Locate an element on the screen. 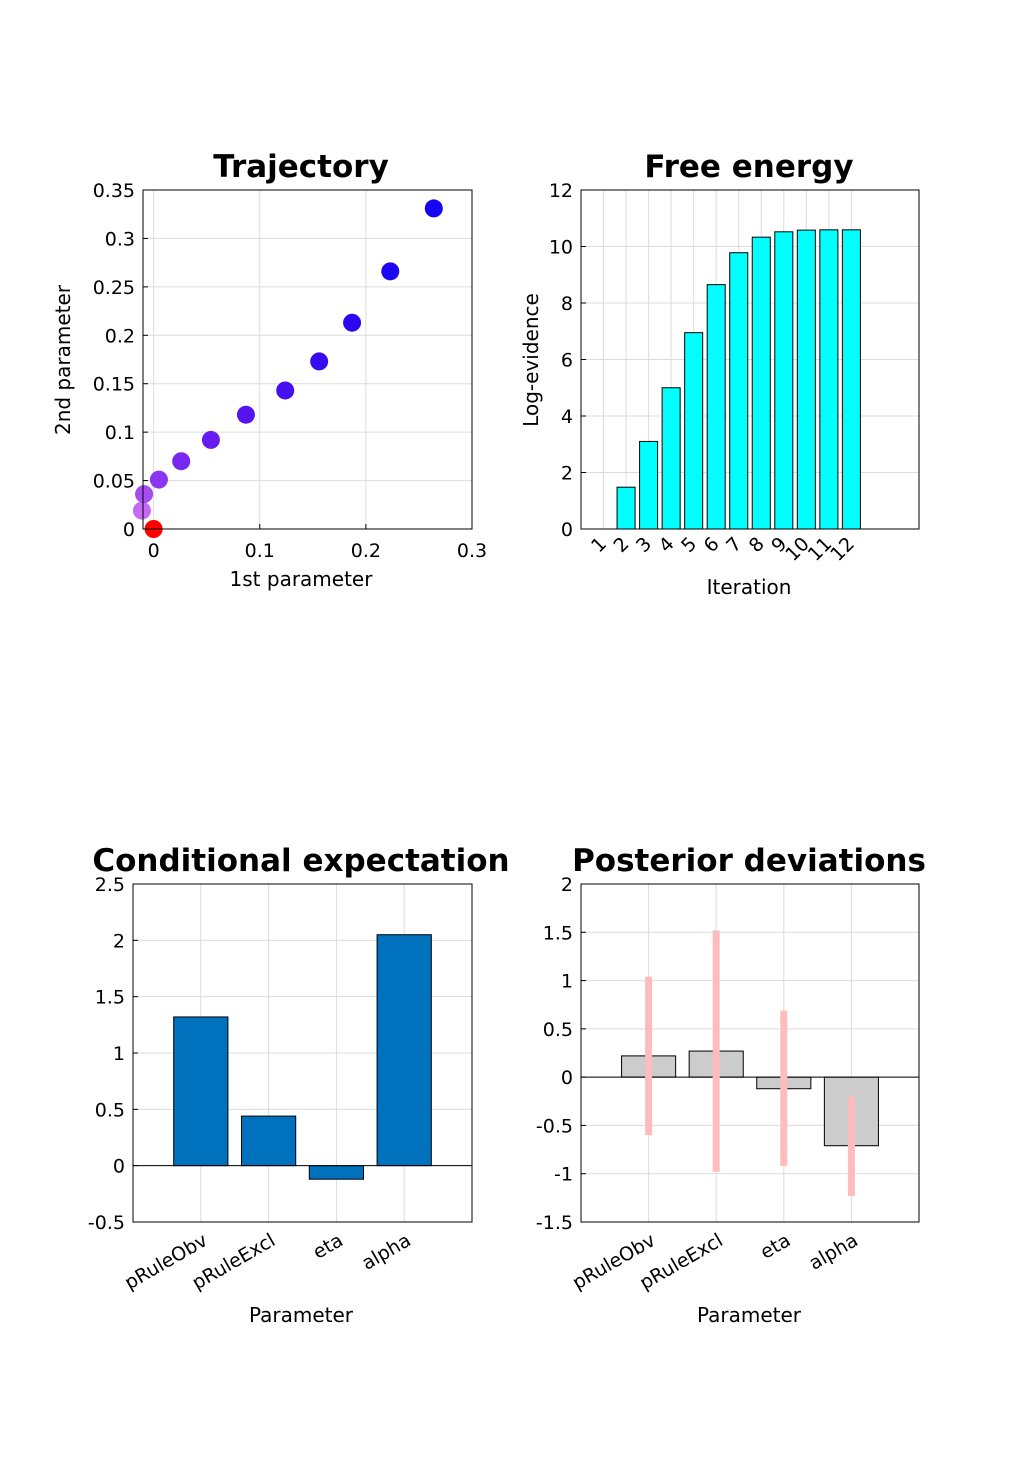 The image size is (1017, 1465). conditional-expectation-ytick-label: 0 is located at coordinates (119, 1167).